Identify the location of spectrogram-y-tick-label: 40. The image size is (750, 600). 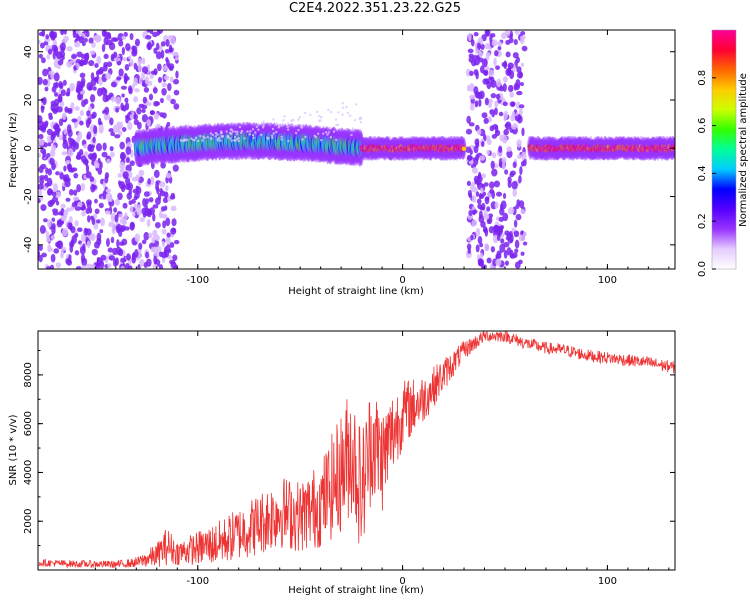
(28, 51).